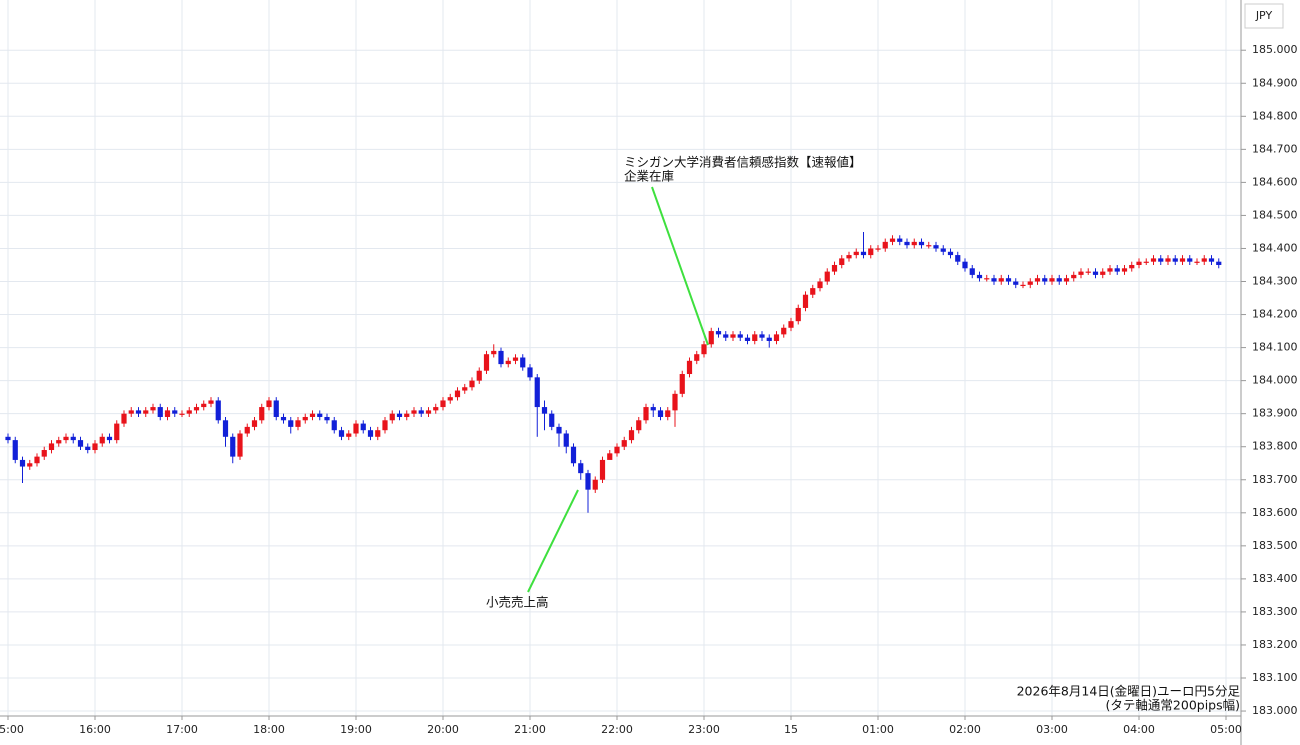  I want to click on y-tick-label: 183.600, so click(1275, 512).